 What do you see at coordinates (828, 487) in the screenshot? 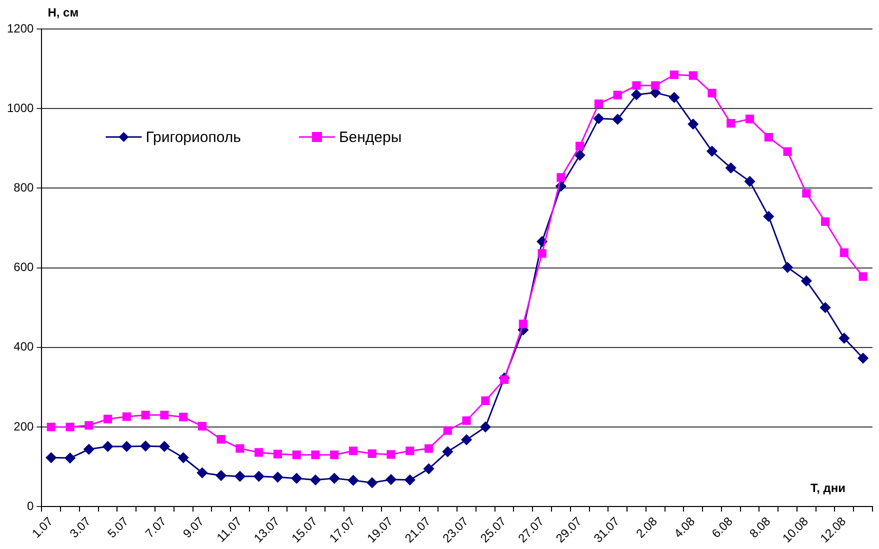
I see `x-axis-title: Т, дни` at bounding box center [828, 487].